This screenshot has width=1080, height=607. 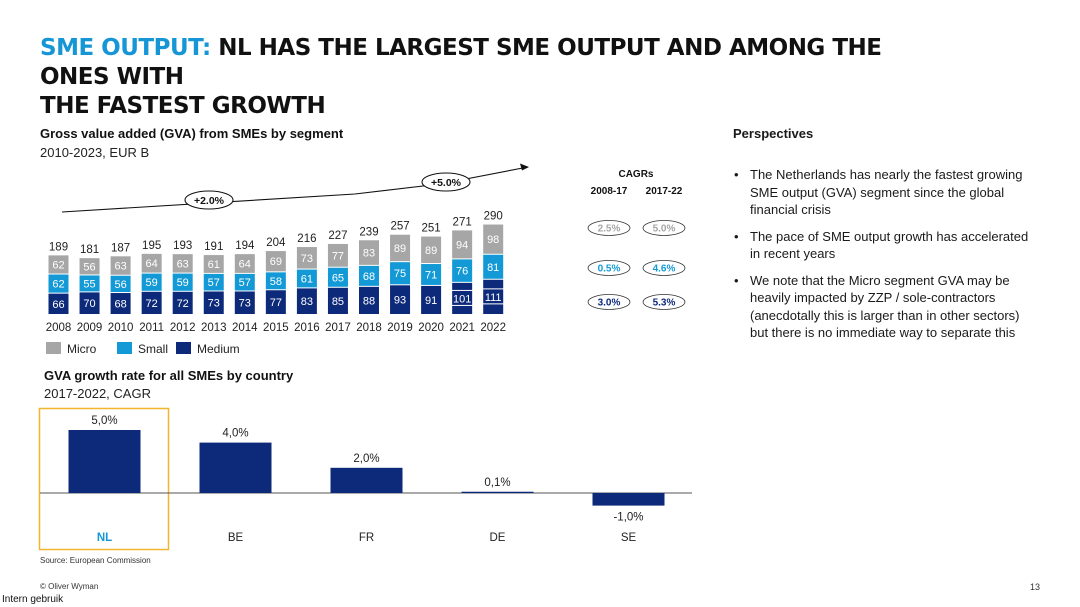 I want to click on cagr-period-header: 2017-22, so click(x=664, y=191).